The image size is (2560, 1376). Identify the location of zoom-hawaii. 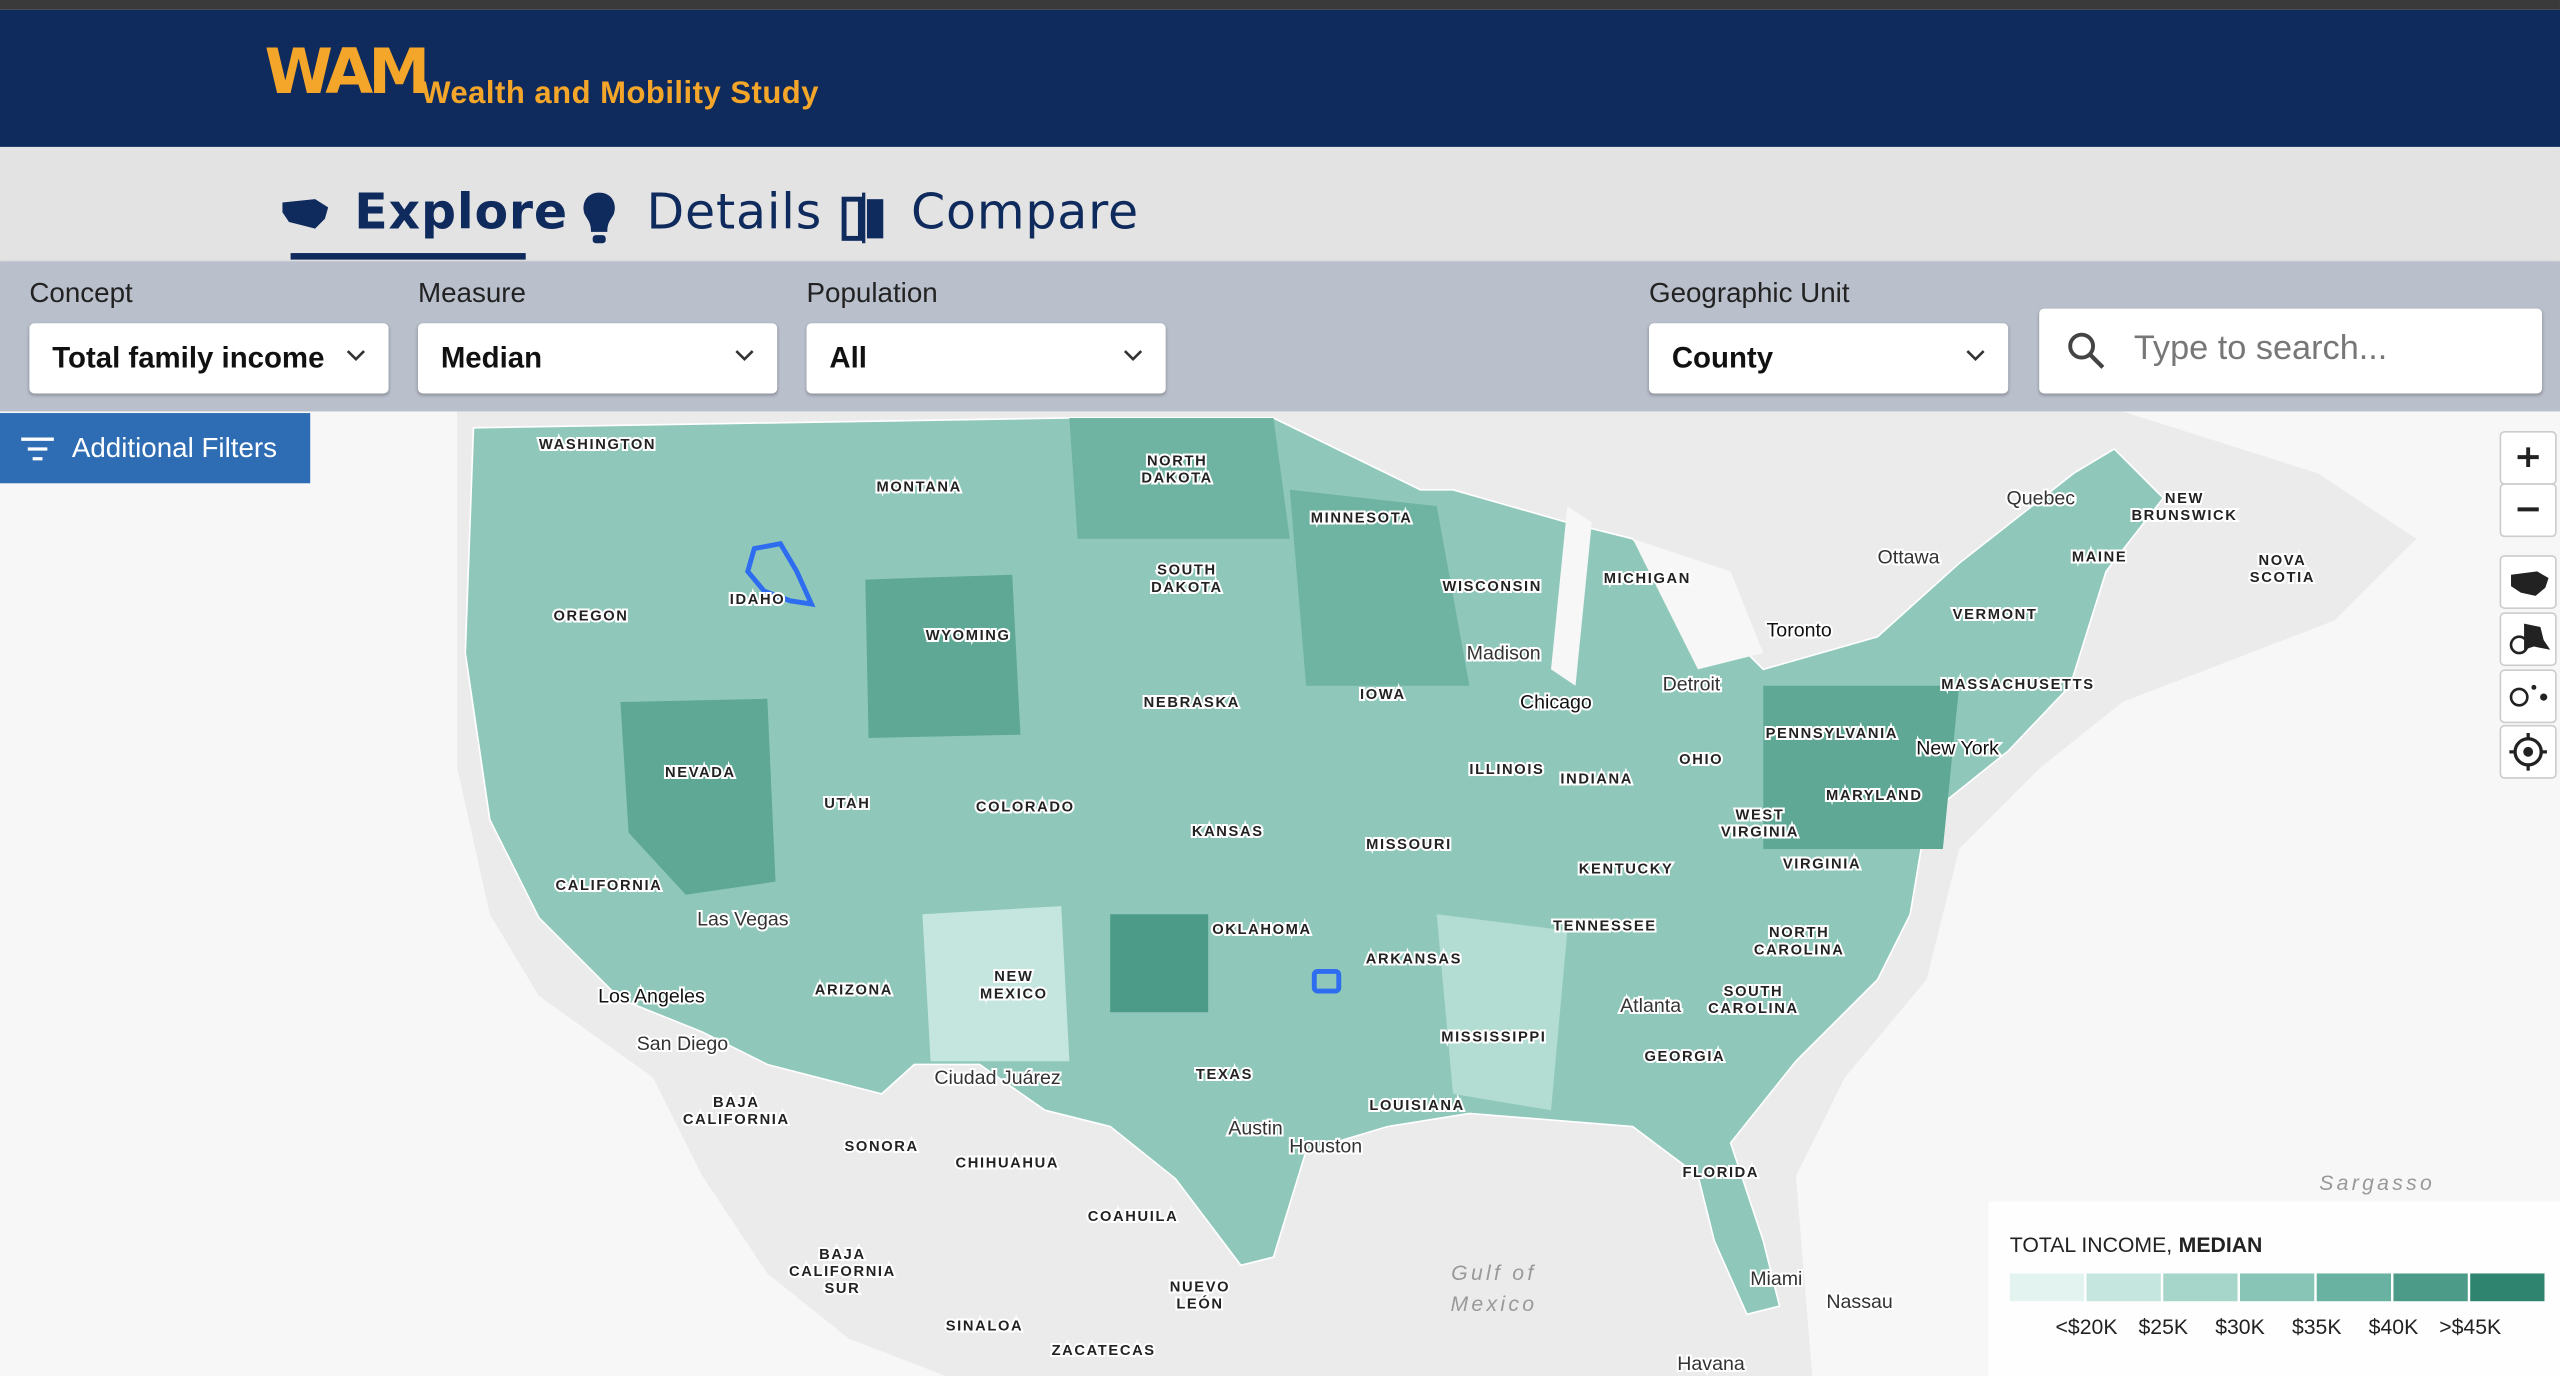
(2528, 696).